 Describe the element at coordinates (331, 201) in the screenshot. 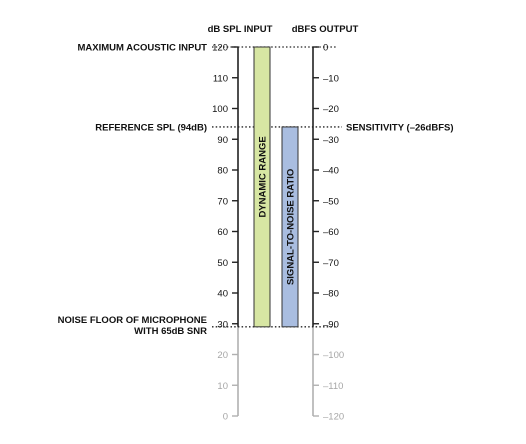

I see `right-tick-label: –50` at that location.